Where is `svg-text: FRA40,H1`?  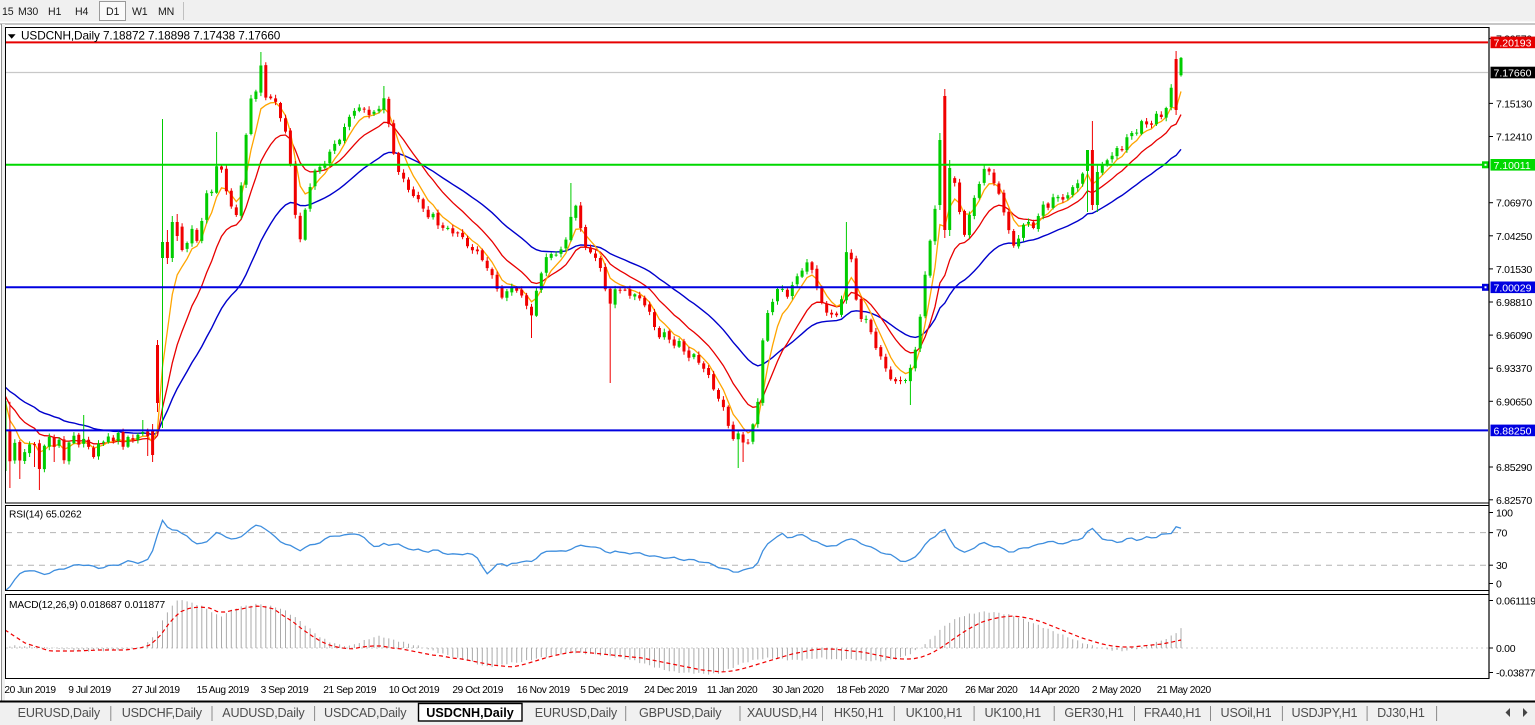 svg-text: FRA40,H1 is located at coordinates (1172, 713).